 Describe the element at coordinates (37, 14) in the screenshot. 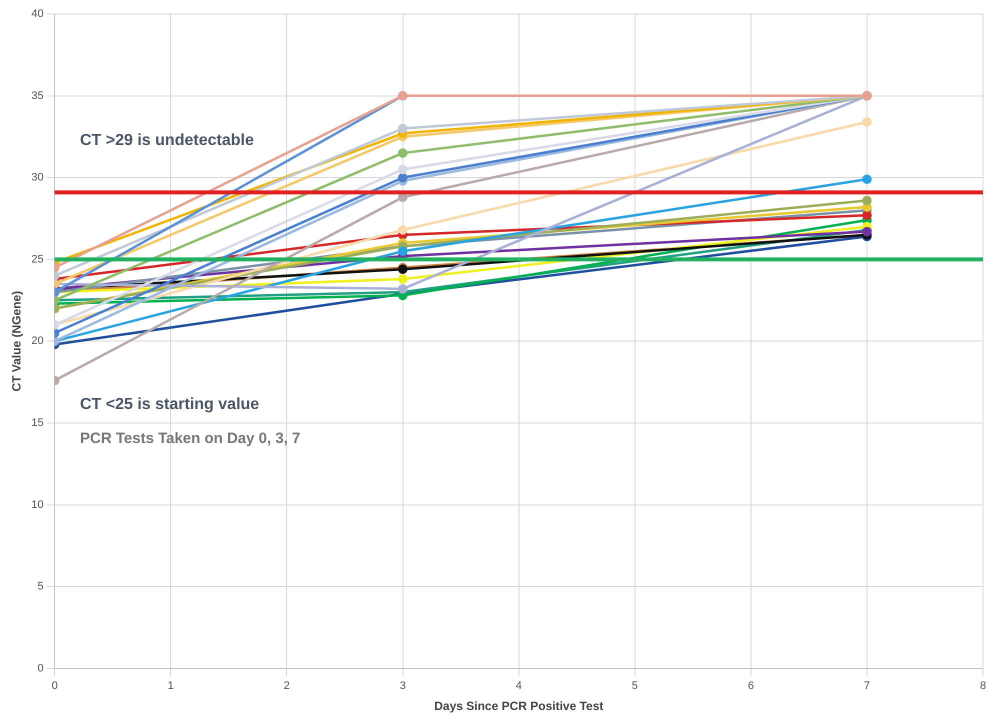

I see `y-tick-label: 40` at that location.